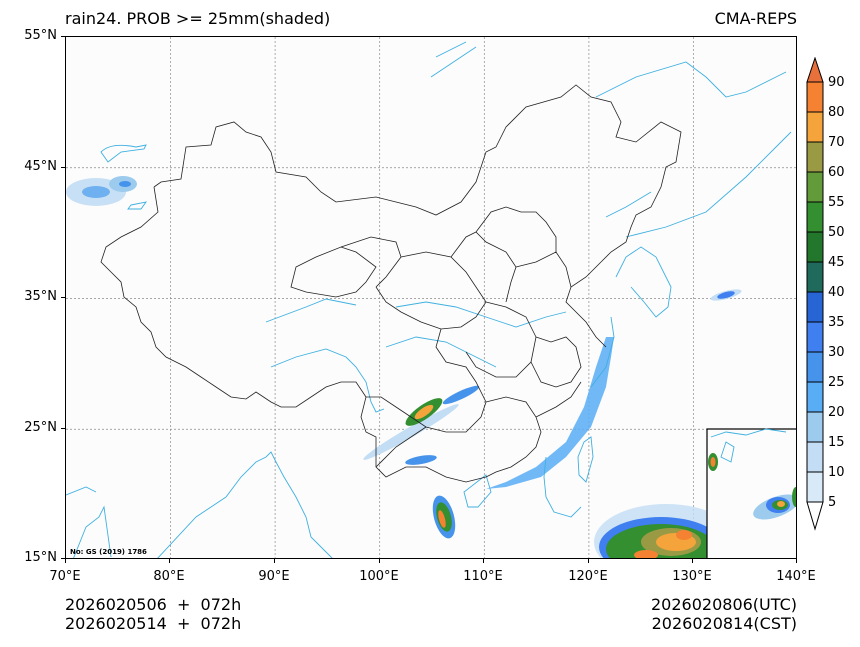 The height and width of the screenshot is (647, 860). What do you see at coordinates (65, 576) in the screenshot?
I see `x-tick-label: 70°E` at bounding box center [65, 576].